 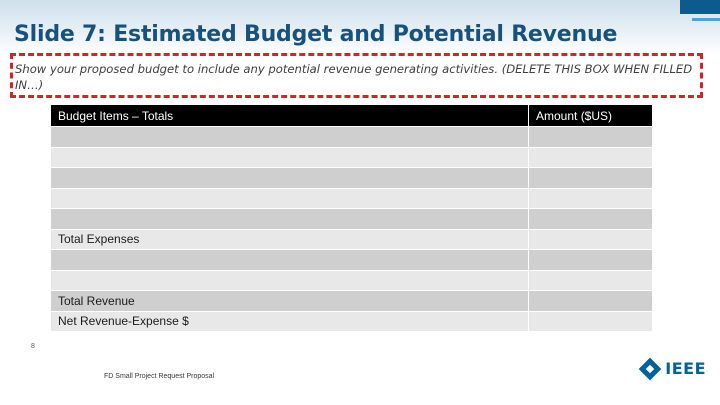 I want to click on total-expenses-amount, so click(x=590, y=239).